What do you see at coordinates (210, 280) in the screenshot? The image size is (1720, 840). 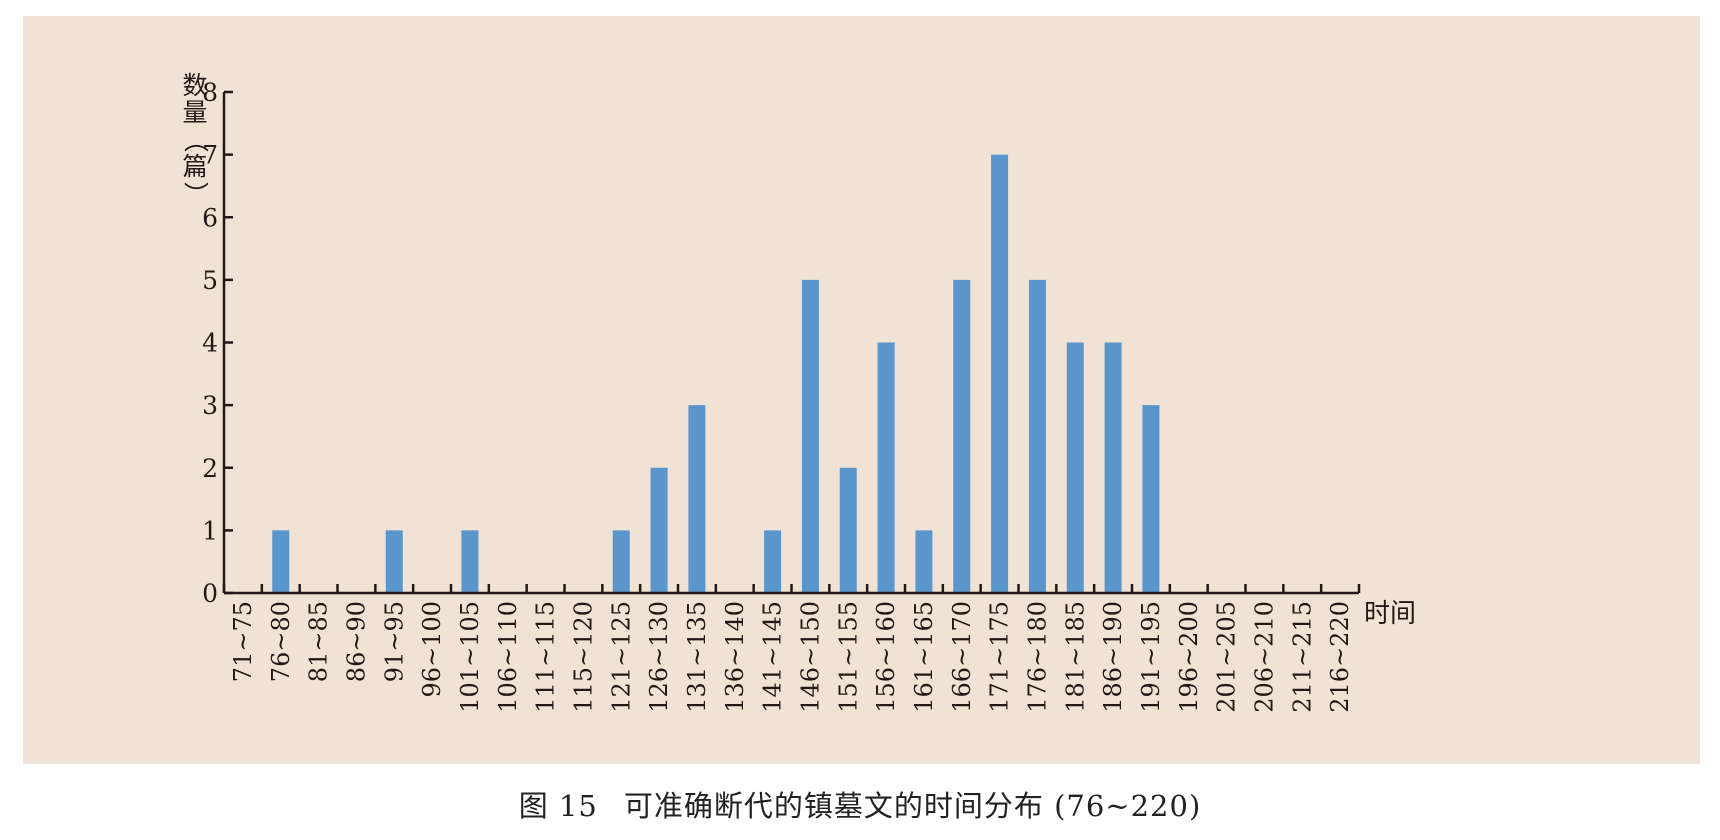 I see `y-tick-label: 5` at bounding box center [210, 280].